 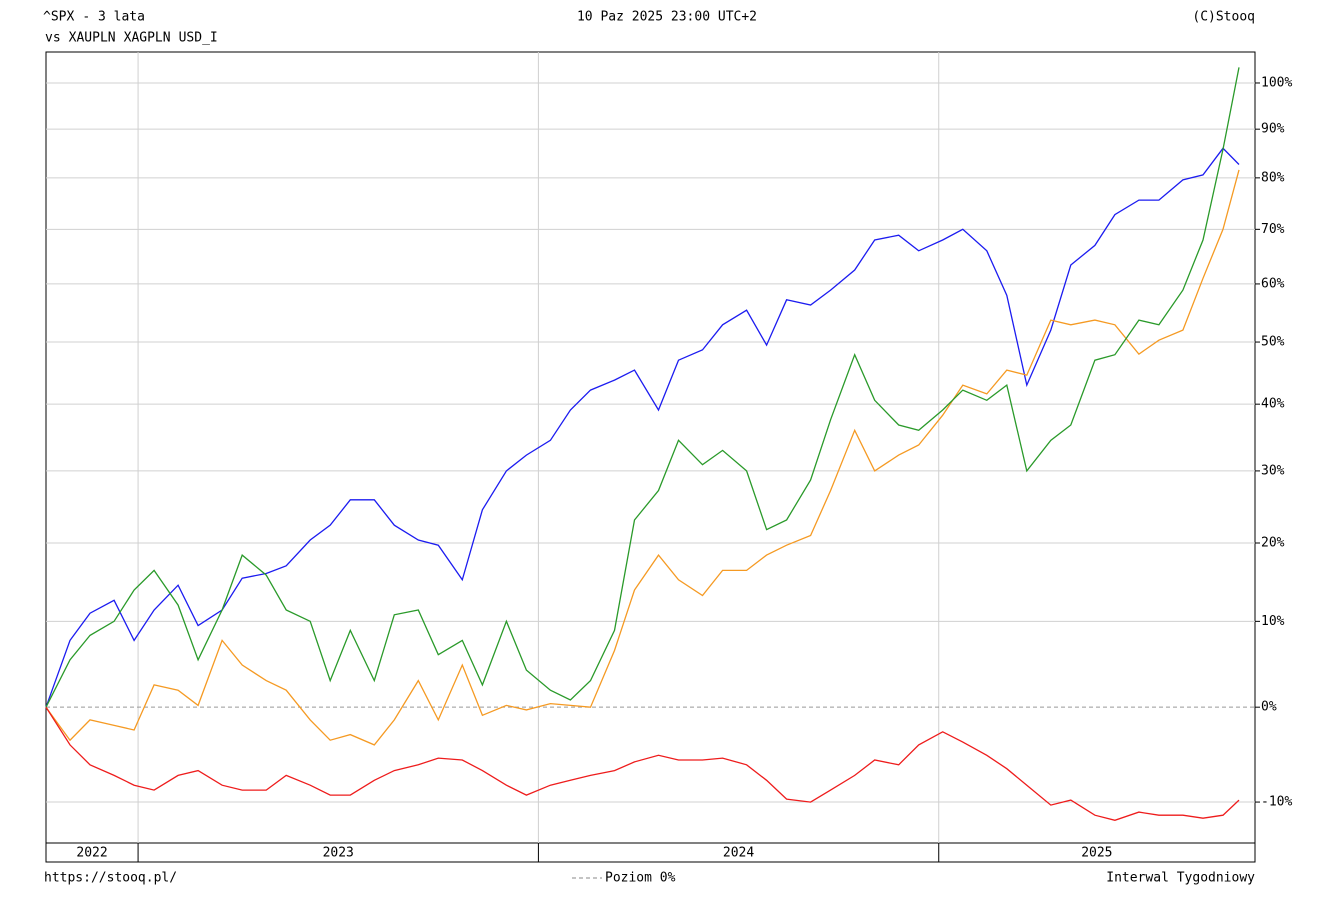 What do you see at coordinates (1273, 229) in the screenshot?
I see `y-tick-label: 70%` at bounding box center [1273, 229].